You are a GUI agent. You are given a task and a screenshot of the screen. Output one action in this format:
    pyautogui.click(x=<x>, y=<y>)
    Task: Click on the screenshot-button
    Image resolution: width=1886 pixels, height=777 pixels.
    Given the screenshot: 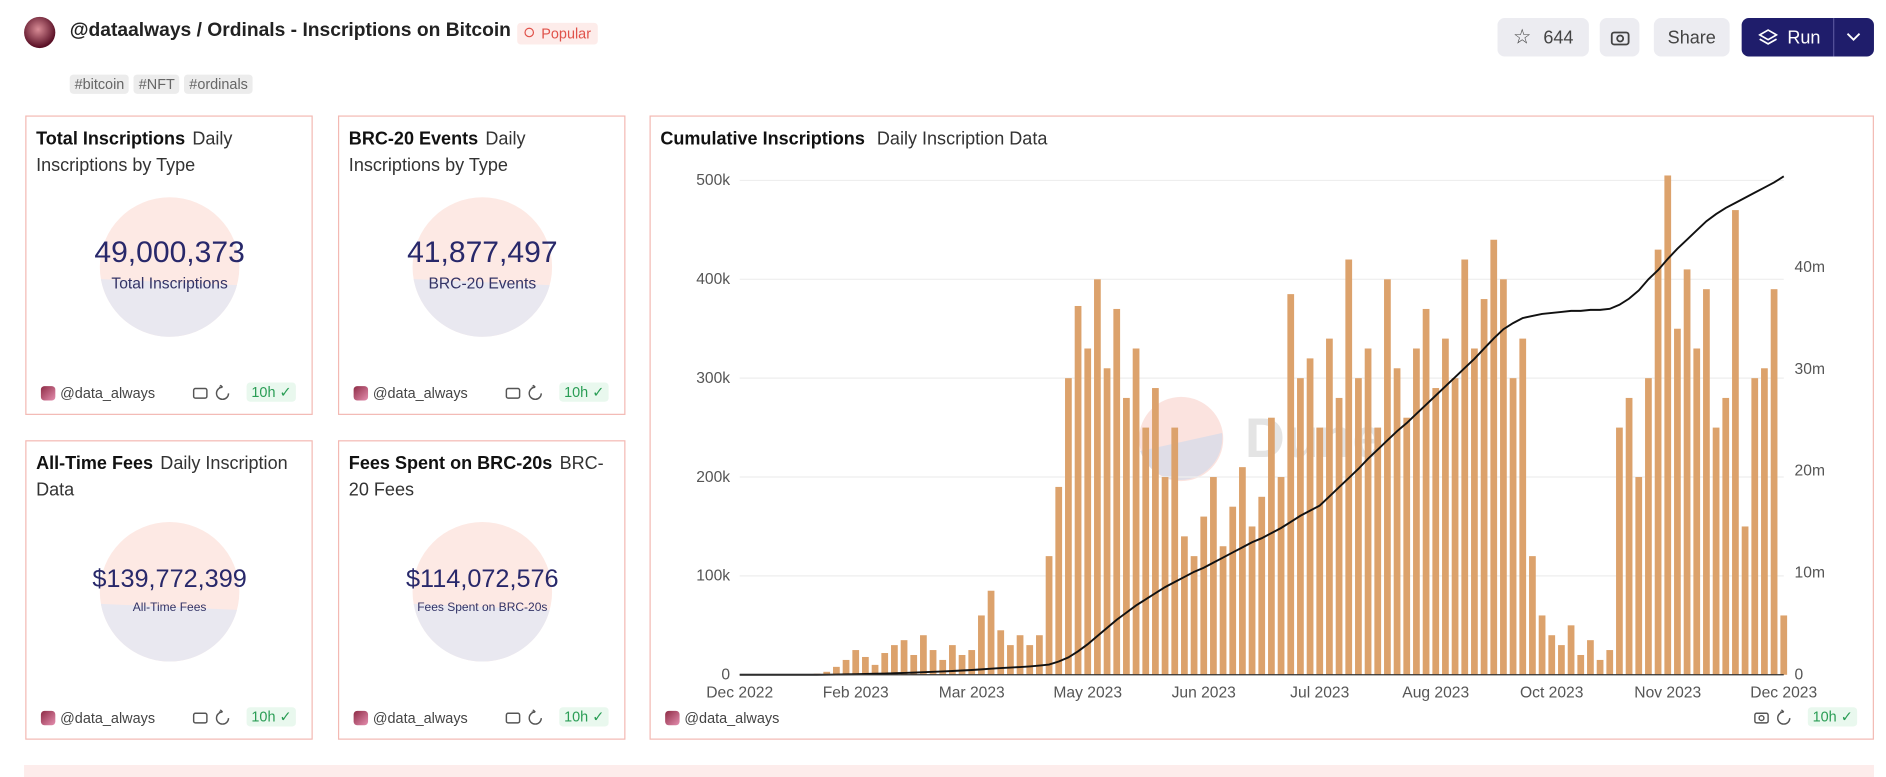 What is the action you would take?
    pyautogui.click(x=1619, y=37)
    